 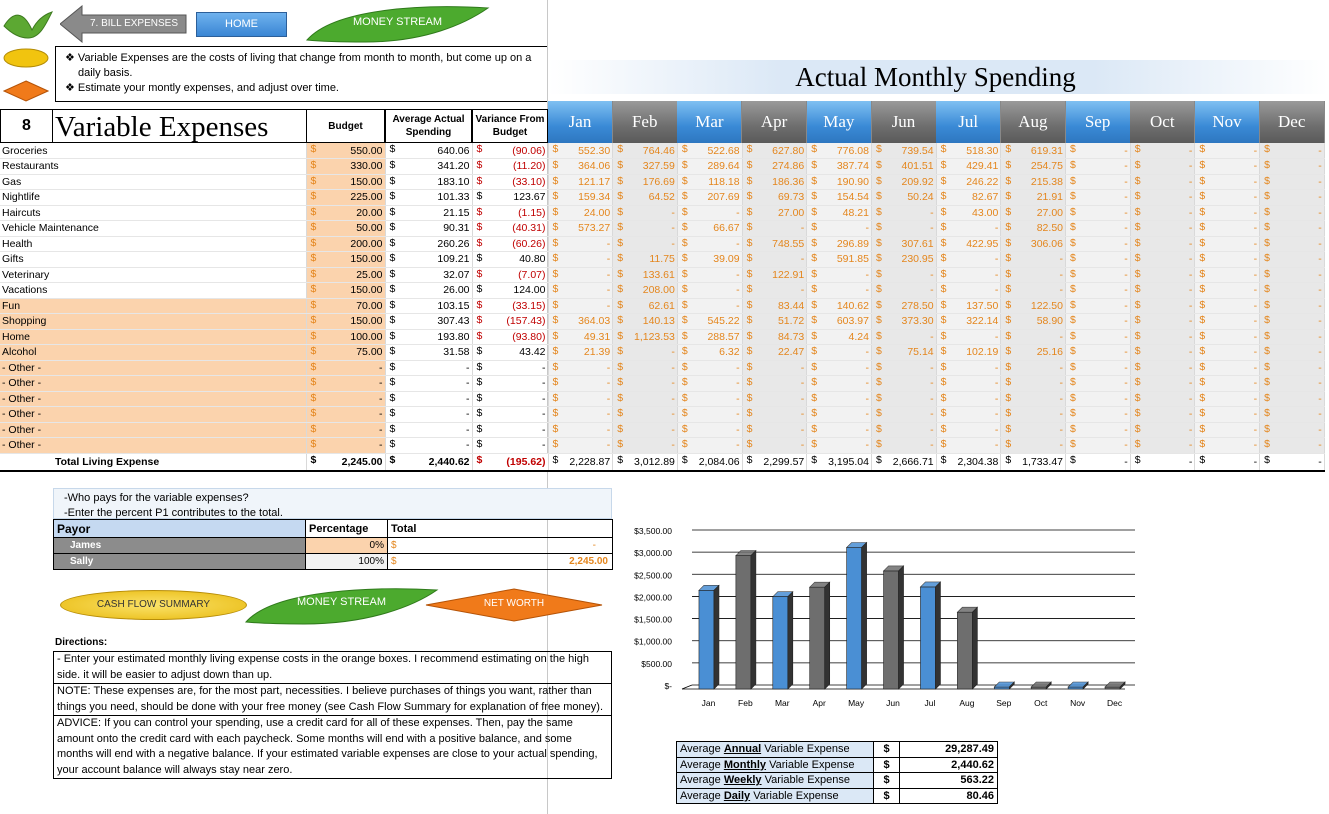 What do you see at coordinates (346, 306) in the screenshot?
I see `budget-cell: $70.00` at bounding box center [346, 306].